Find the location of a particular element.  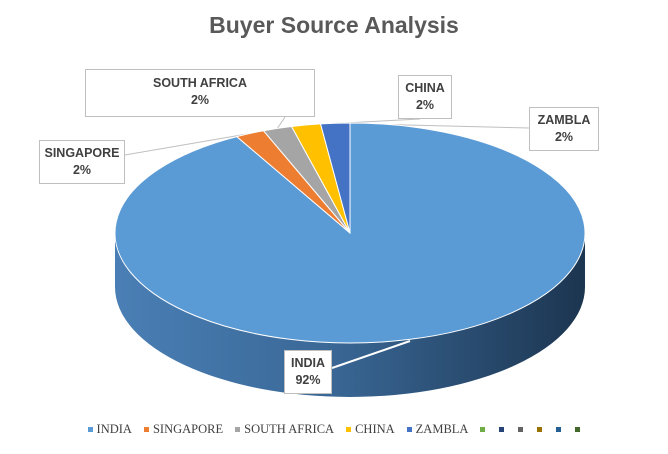

leader-line-india is located at coordinates (371, 354).